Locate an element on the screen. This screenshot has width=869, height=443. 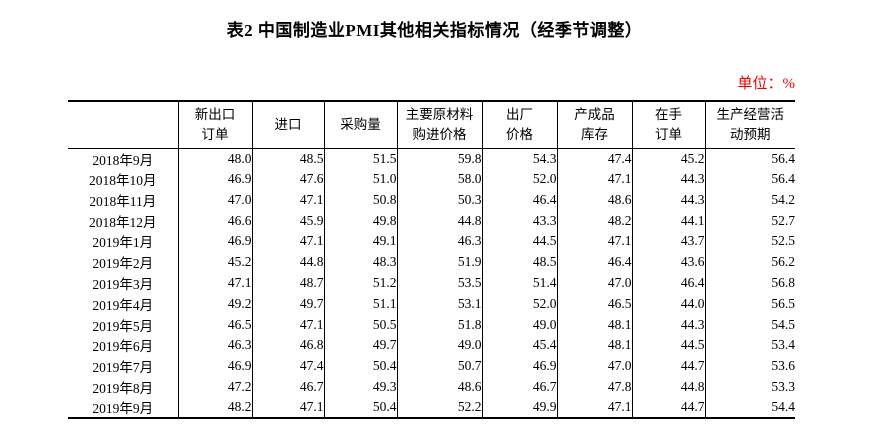
pmi-value-cell: 44.1 is located at coordinates (668, 221).